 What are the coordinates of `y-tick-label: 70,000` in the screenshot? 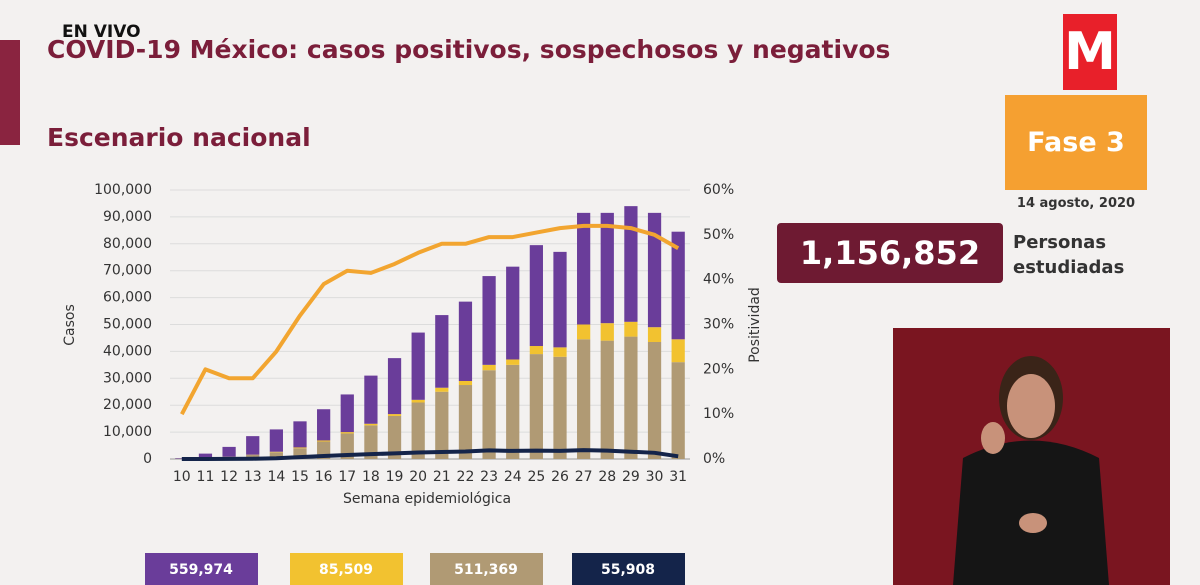 It's located at (127, 271).